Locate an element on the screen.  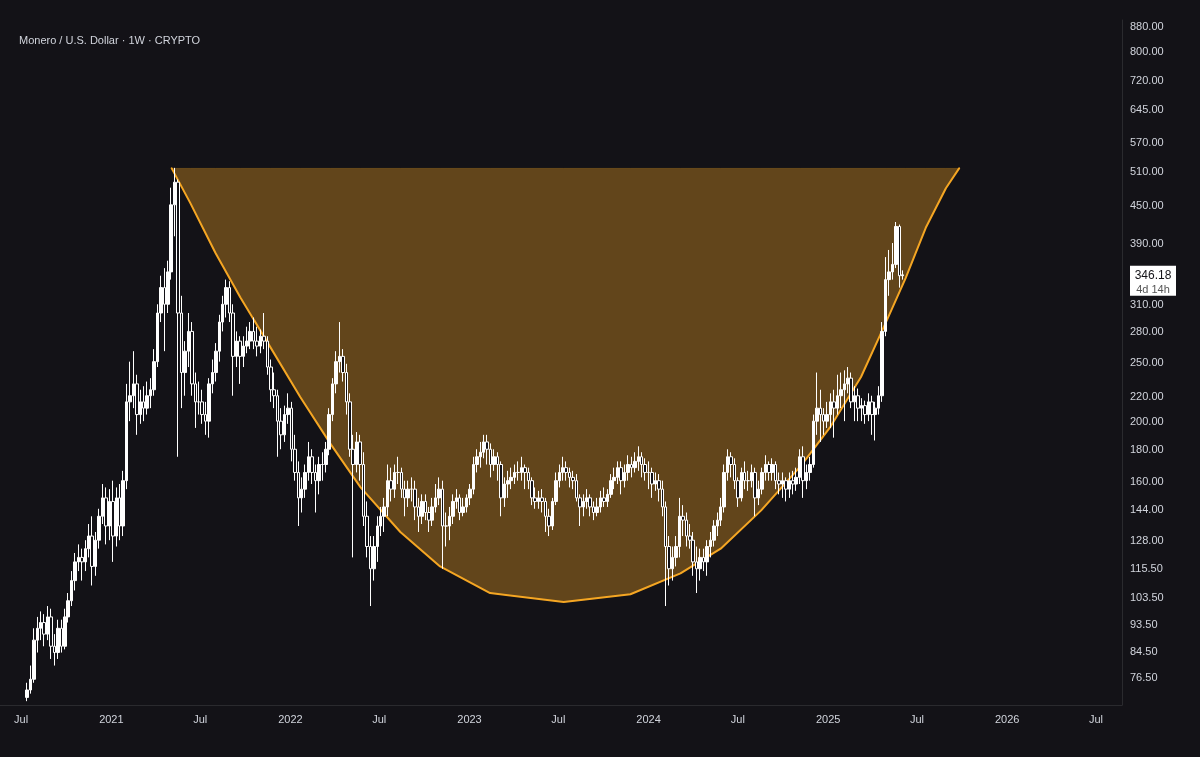
y-tick-label: 200.00 is located at coordinates (1147, 421).